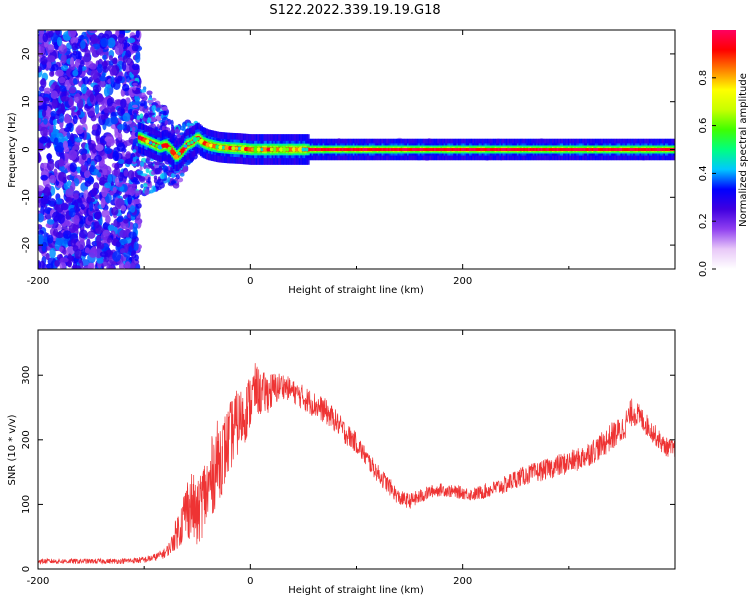 Image resolution: width=750 pixels, height=600 pixels. I want to click on colorbar-tick-label: 0.8, so click(703, 78).